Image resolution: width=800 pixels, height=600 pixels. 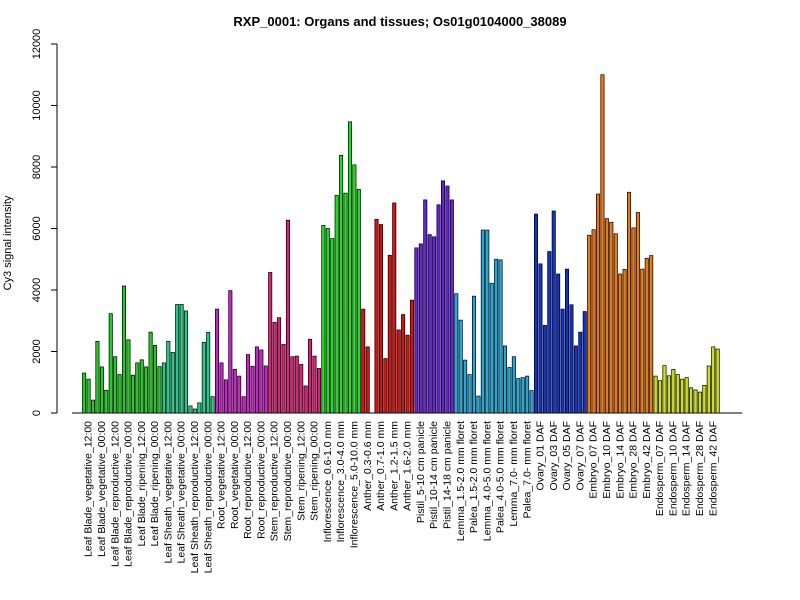 What do you see at coordinates (501, 477) in the screenshot?
I see `x-tick-label: Palea_4.0-5.0 mm floret` at bounding box center [501, 477].